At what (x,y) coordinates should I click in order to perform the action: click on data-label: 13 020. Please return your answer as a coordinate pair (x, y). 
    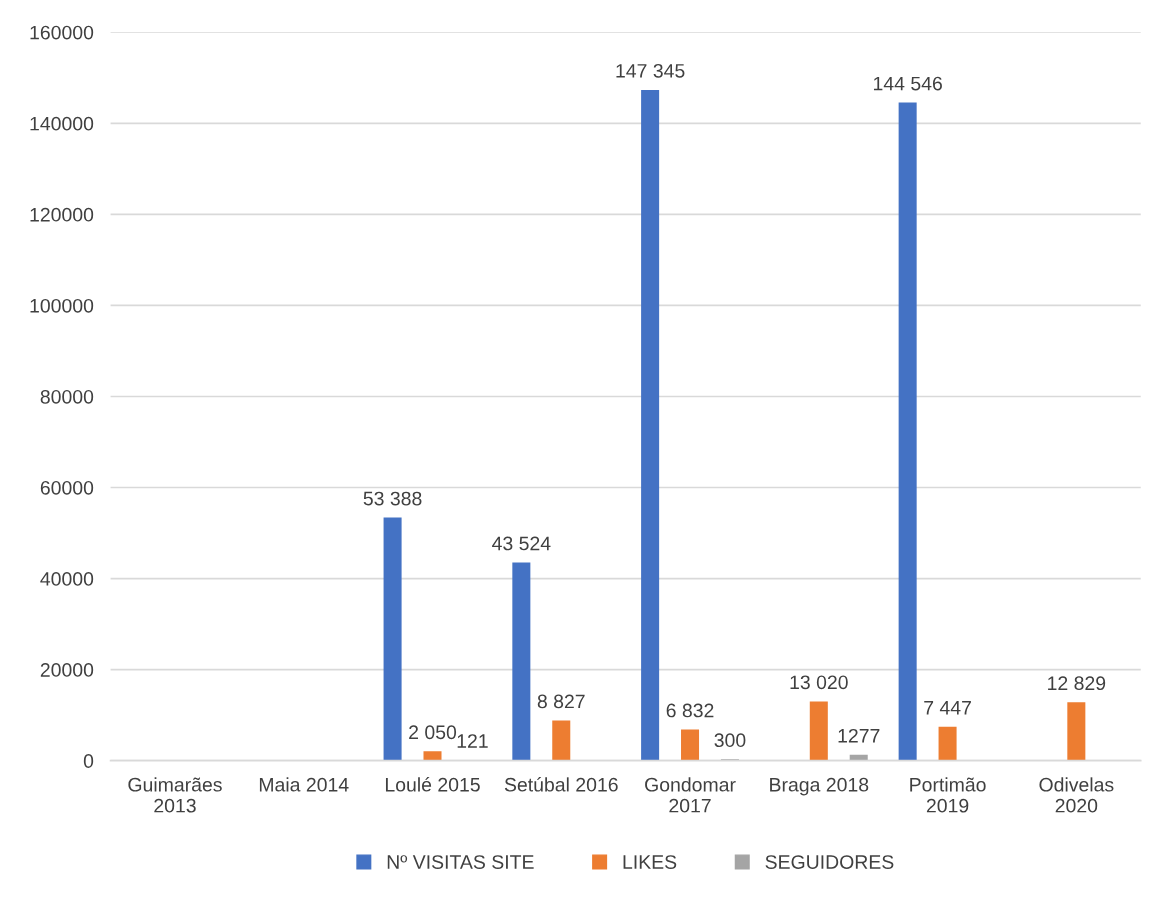
    Looking at the image, I should click on (819, 682).